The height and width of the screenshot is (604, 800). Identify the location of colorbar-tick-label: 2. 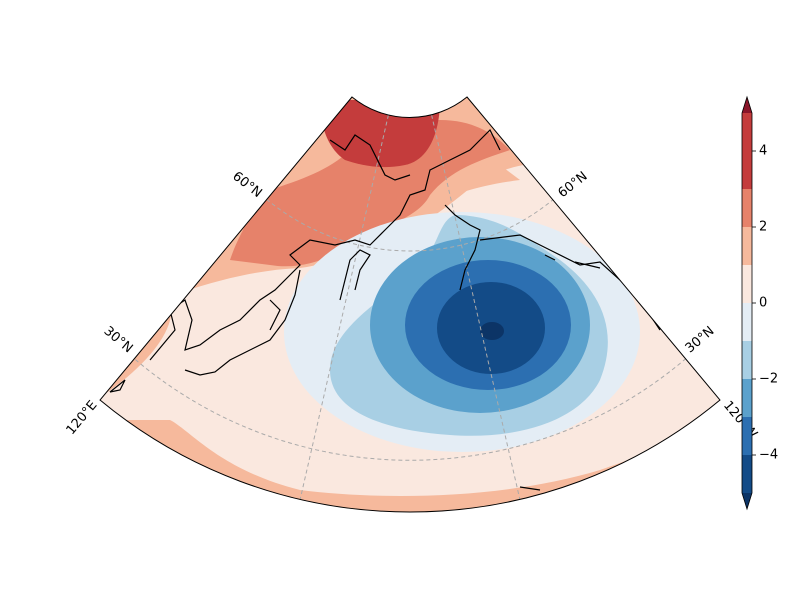
(763, 227).